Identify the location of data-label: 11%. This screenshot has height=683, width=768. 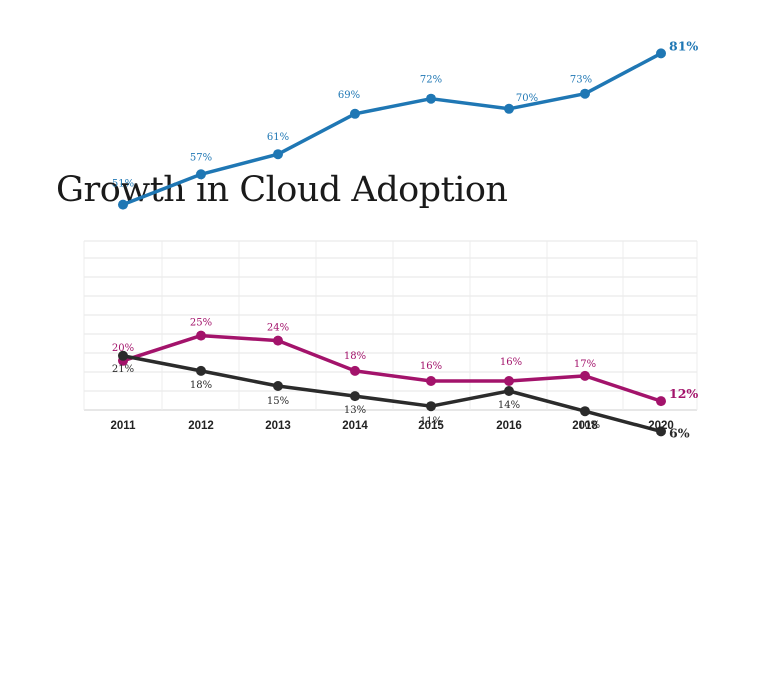
(431, 421).